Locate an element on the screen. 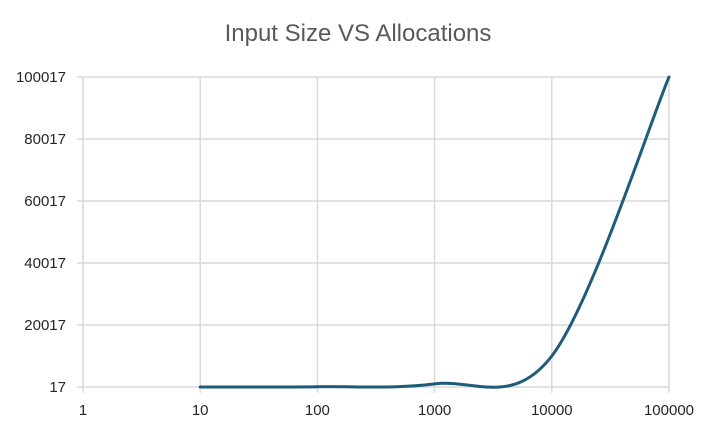 This screenshot has width=721, height=437. x-tick-label: 10000 is located at coordinates (552, 410).